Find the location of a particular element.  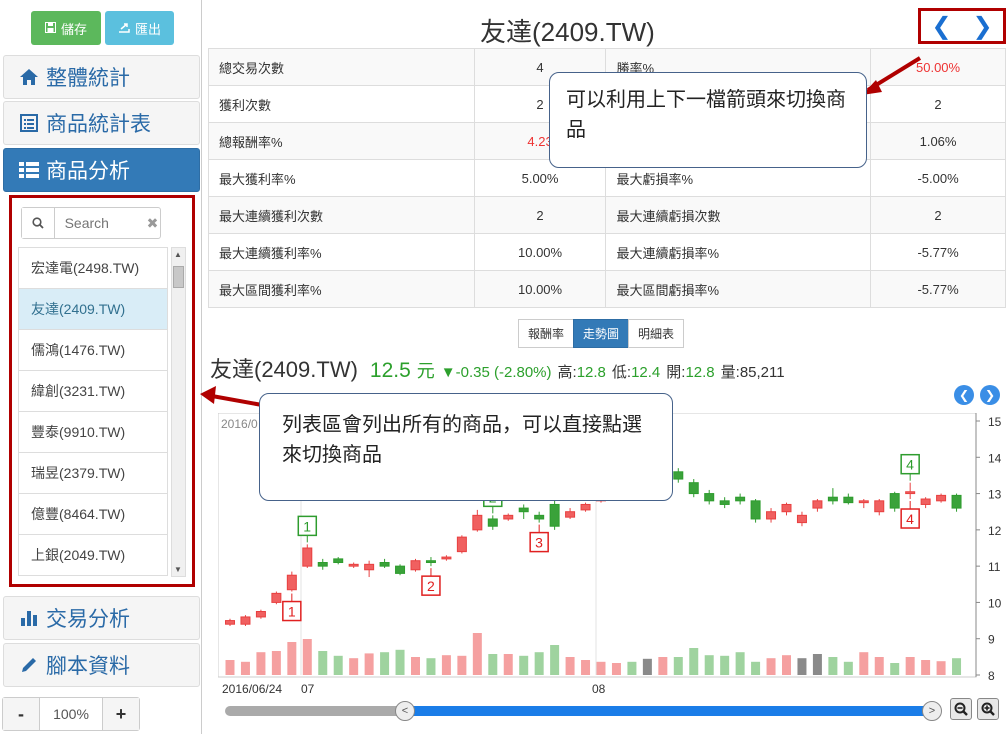

stat-label: 最大連續獲利次數 is located at coordinates (341, 215).